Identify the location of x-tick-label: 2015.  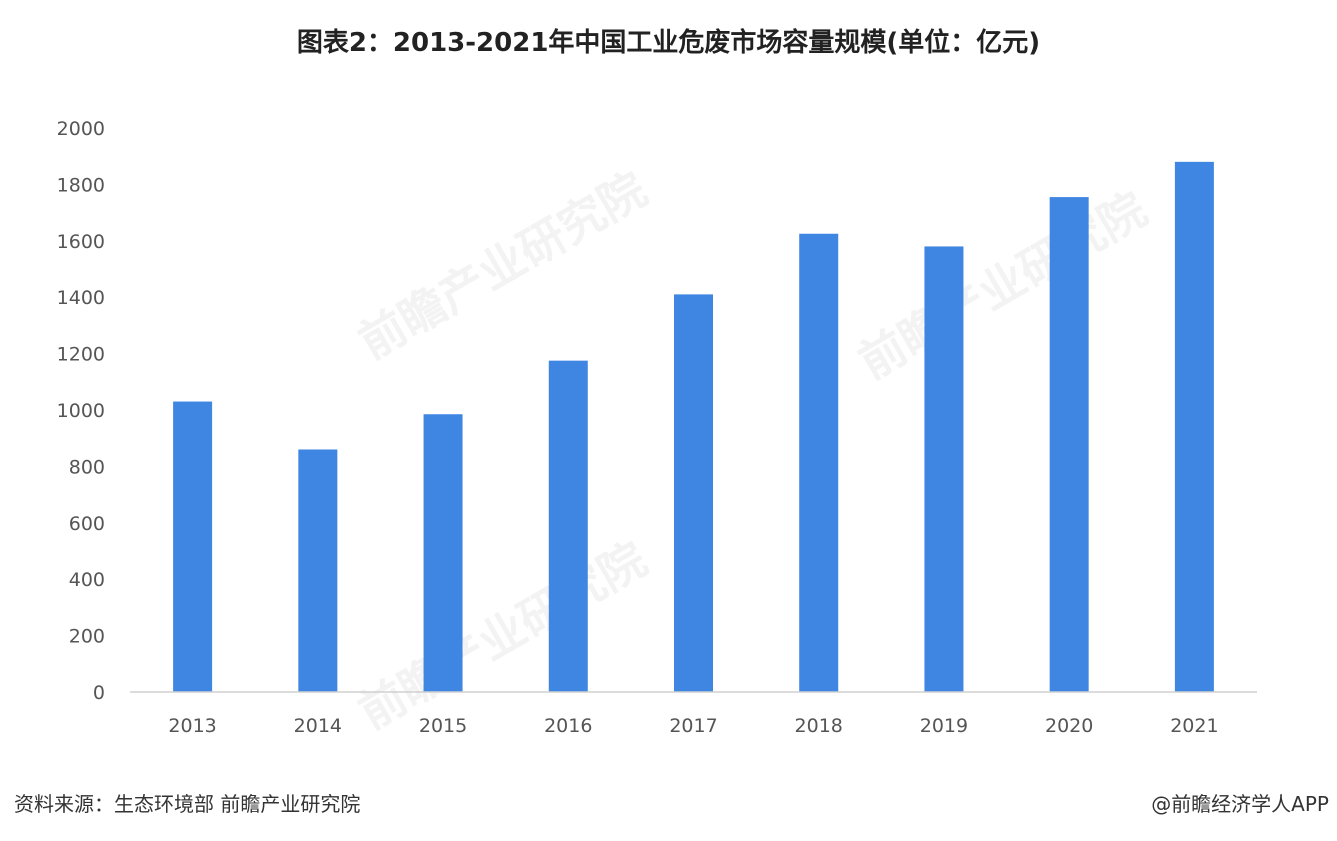
(443, 726).